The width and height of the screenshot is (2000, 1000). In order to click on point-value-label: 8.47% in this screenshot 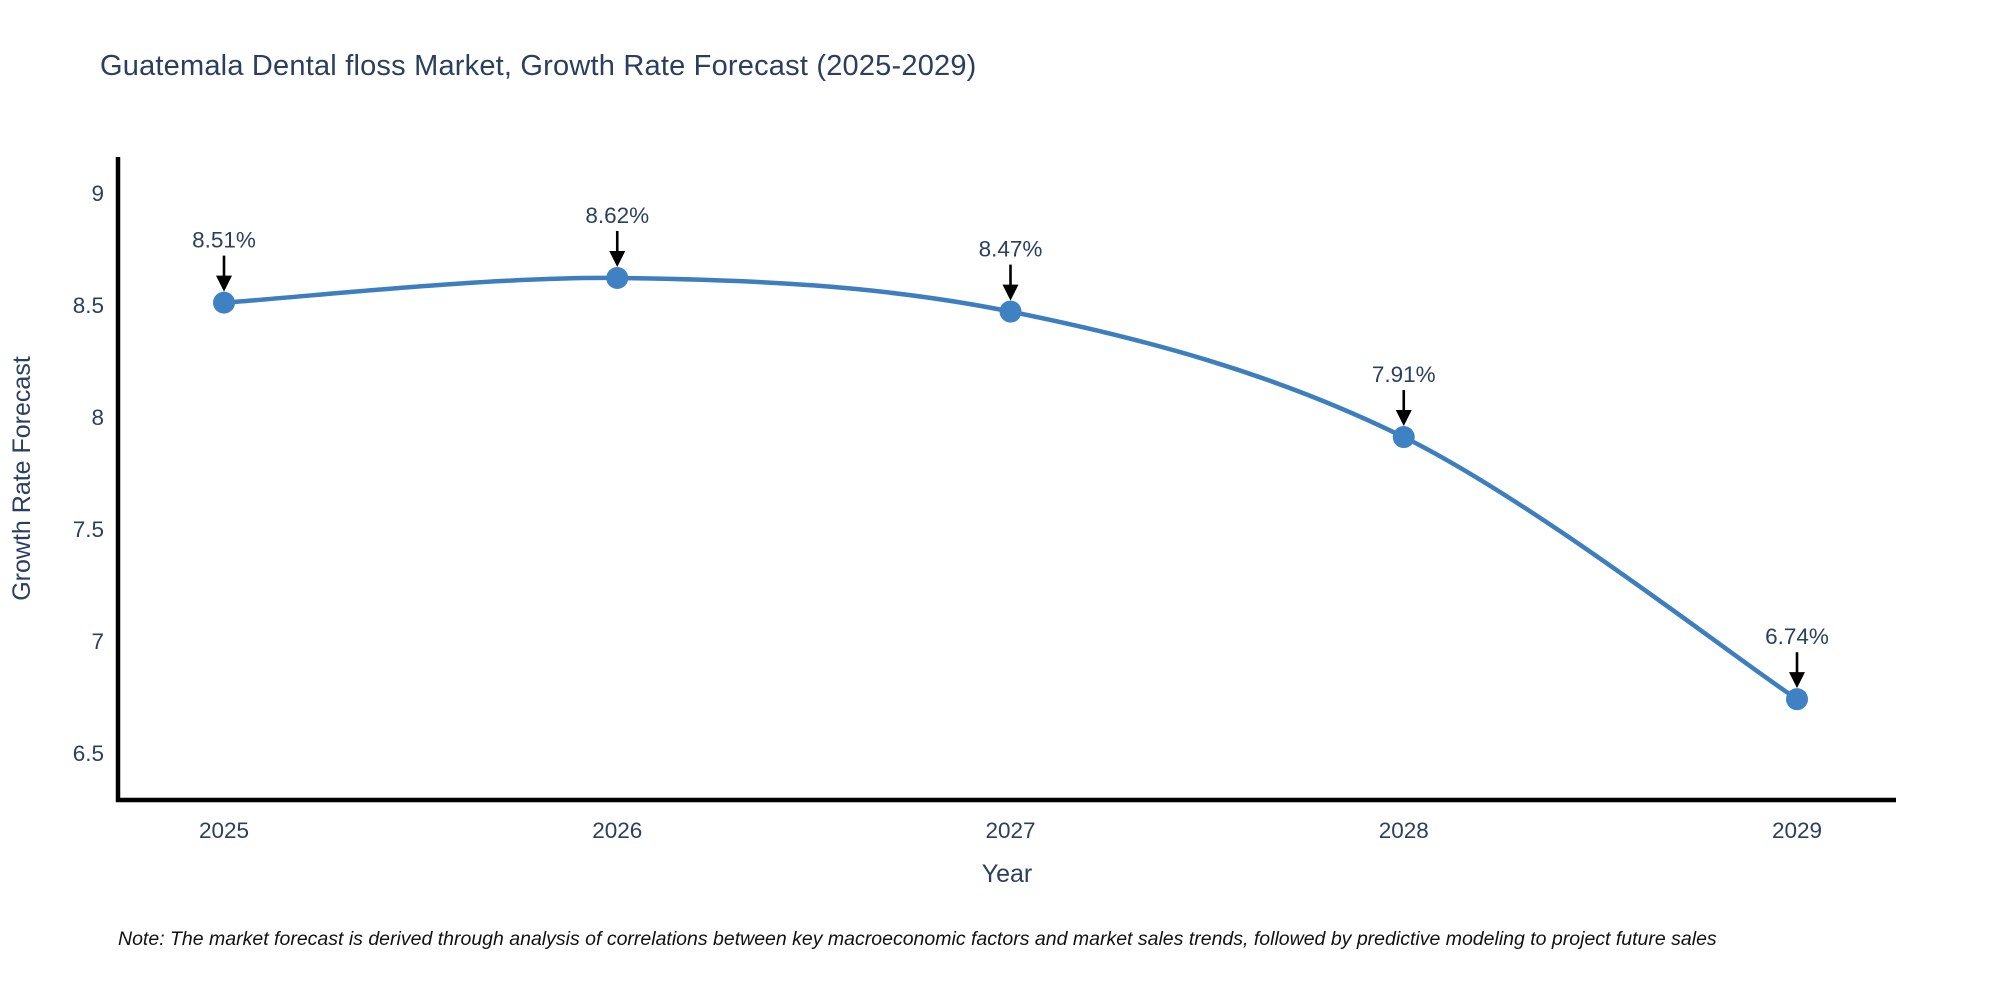, I will do `click(1011, 249)`.